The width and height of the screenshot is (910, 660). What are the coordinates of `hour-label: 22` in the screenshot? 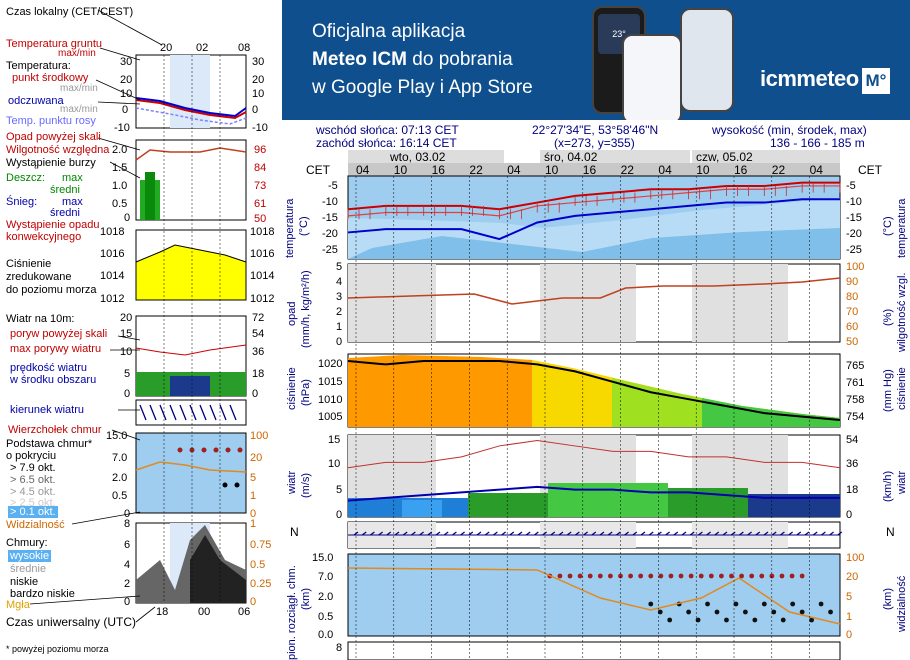 It's located at (778, 170).